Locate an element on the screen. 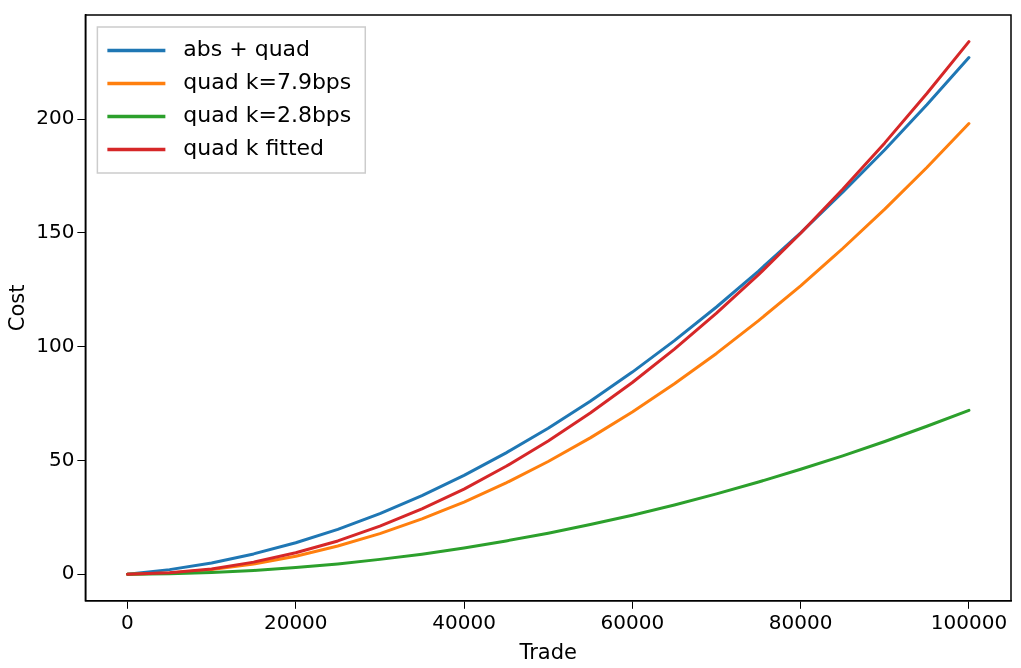 This screenshot has height=668, width=1021. legend-label: abs + quad is located at coordinates (247, 49).